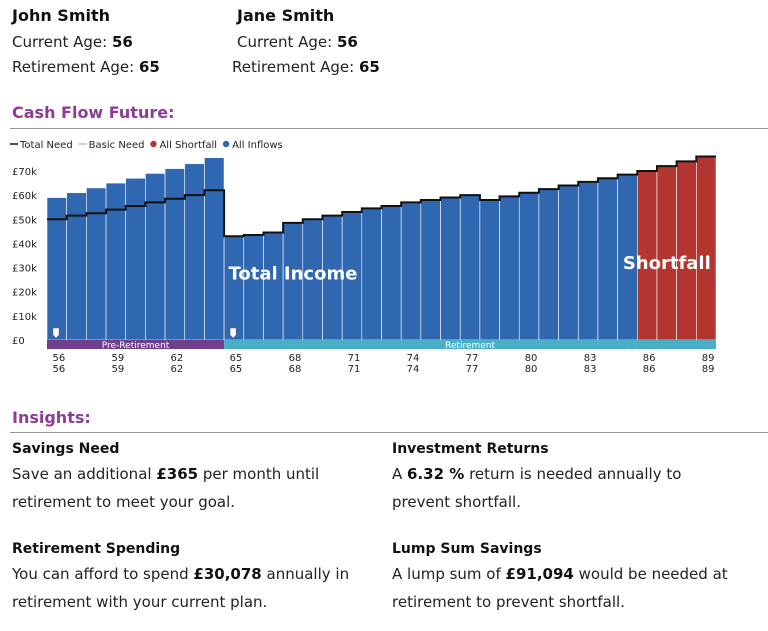  Describe the element at coordinates (226, 144) in the screenshot. I see `legend-dot-marker` at that location.